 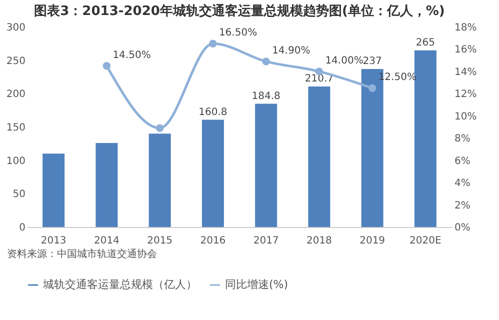 What do you see at coordinates (239, 11) in the screenshot?
I see `chart-title: 图表3：2013-2020年城轨交通客运量总规模趋势图(单位：亿人，%)` at bounding box center [239, 11].